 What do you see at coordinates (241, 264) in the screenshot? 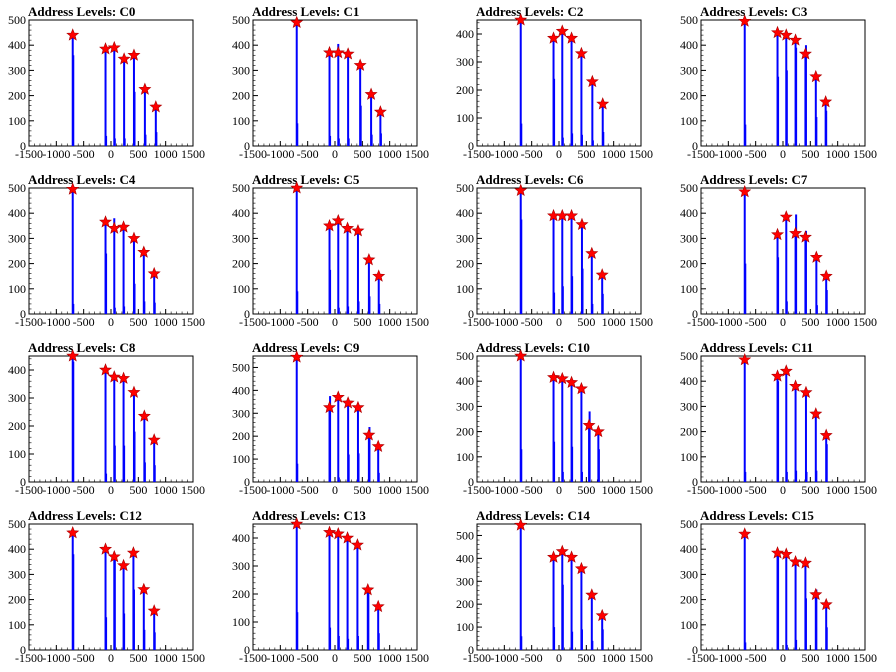
I see `y-tick-label: 200` at bounding box center [241, 264].